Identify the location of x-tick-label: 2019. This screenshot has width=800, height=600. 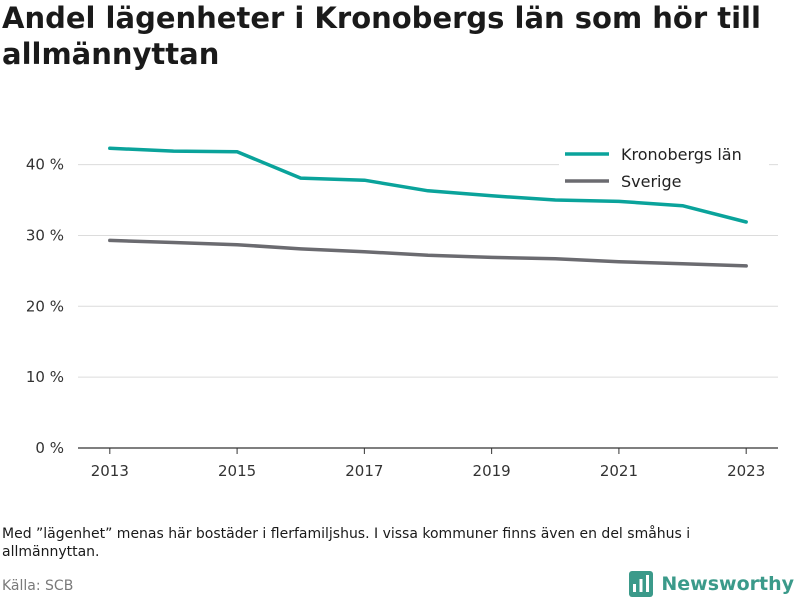
(492, 471).